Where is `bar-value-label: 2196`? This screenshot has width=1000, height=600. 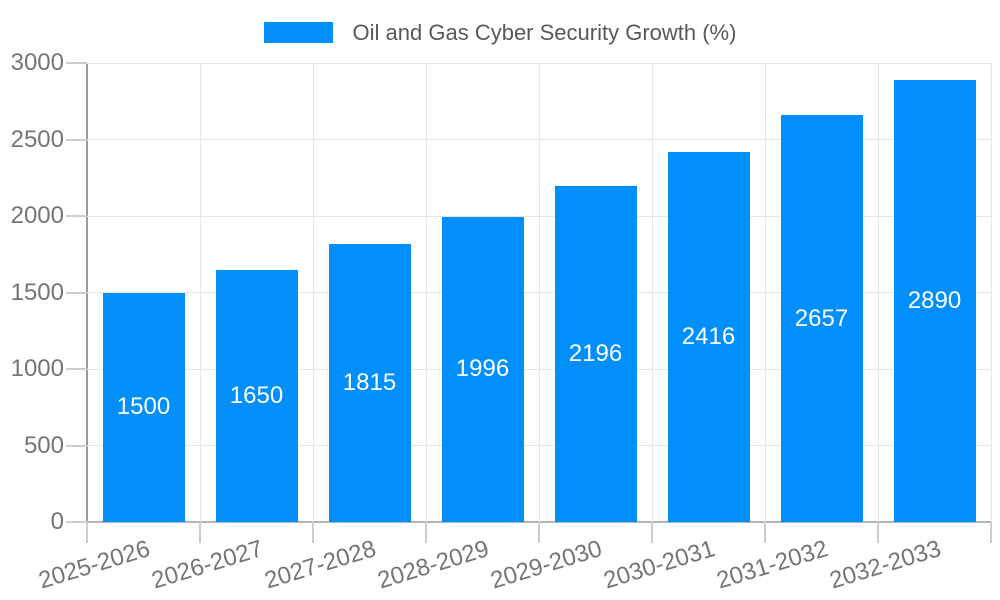
bar-value-label: 2196 is located at coordinates (595, 353).